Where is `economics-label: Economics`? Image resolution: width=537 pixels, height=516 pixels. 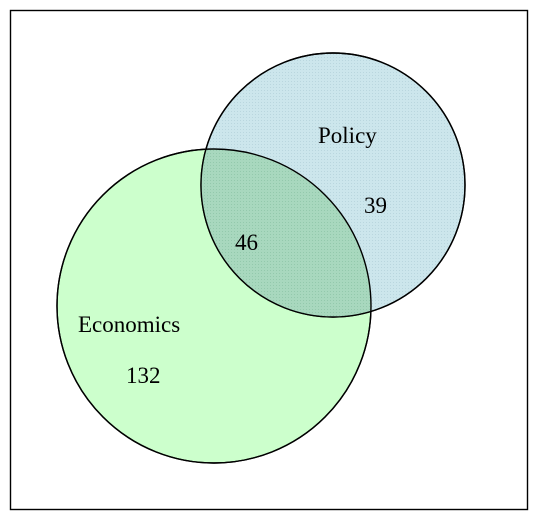 economics-label: Economics is located at coordinates (129, 324).